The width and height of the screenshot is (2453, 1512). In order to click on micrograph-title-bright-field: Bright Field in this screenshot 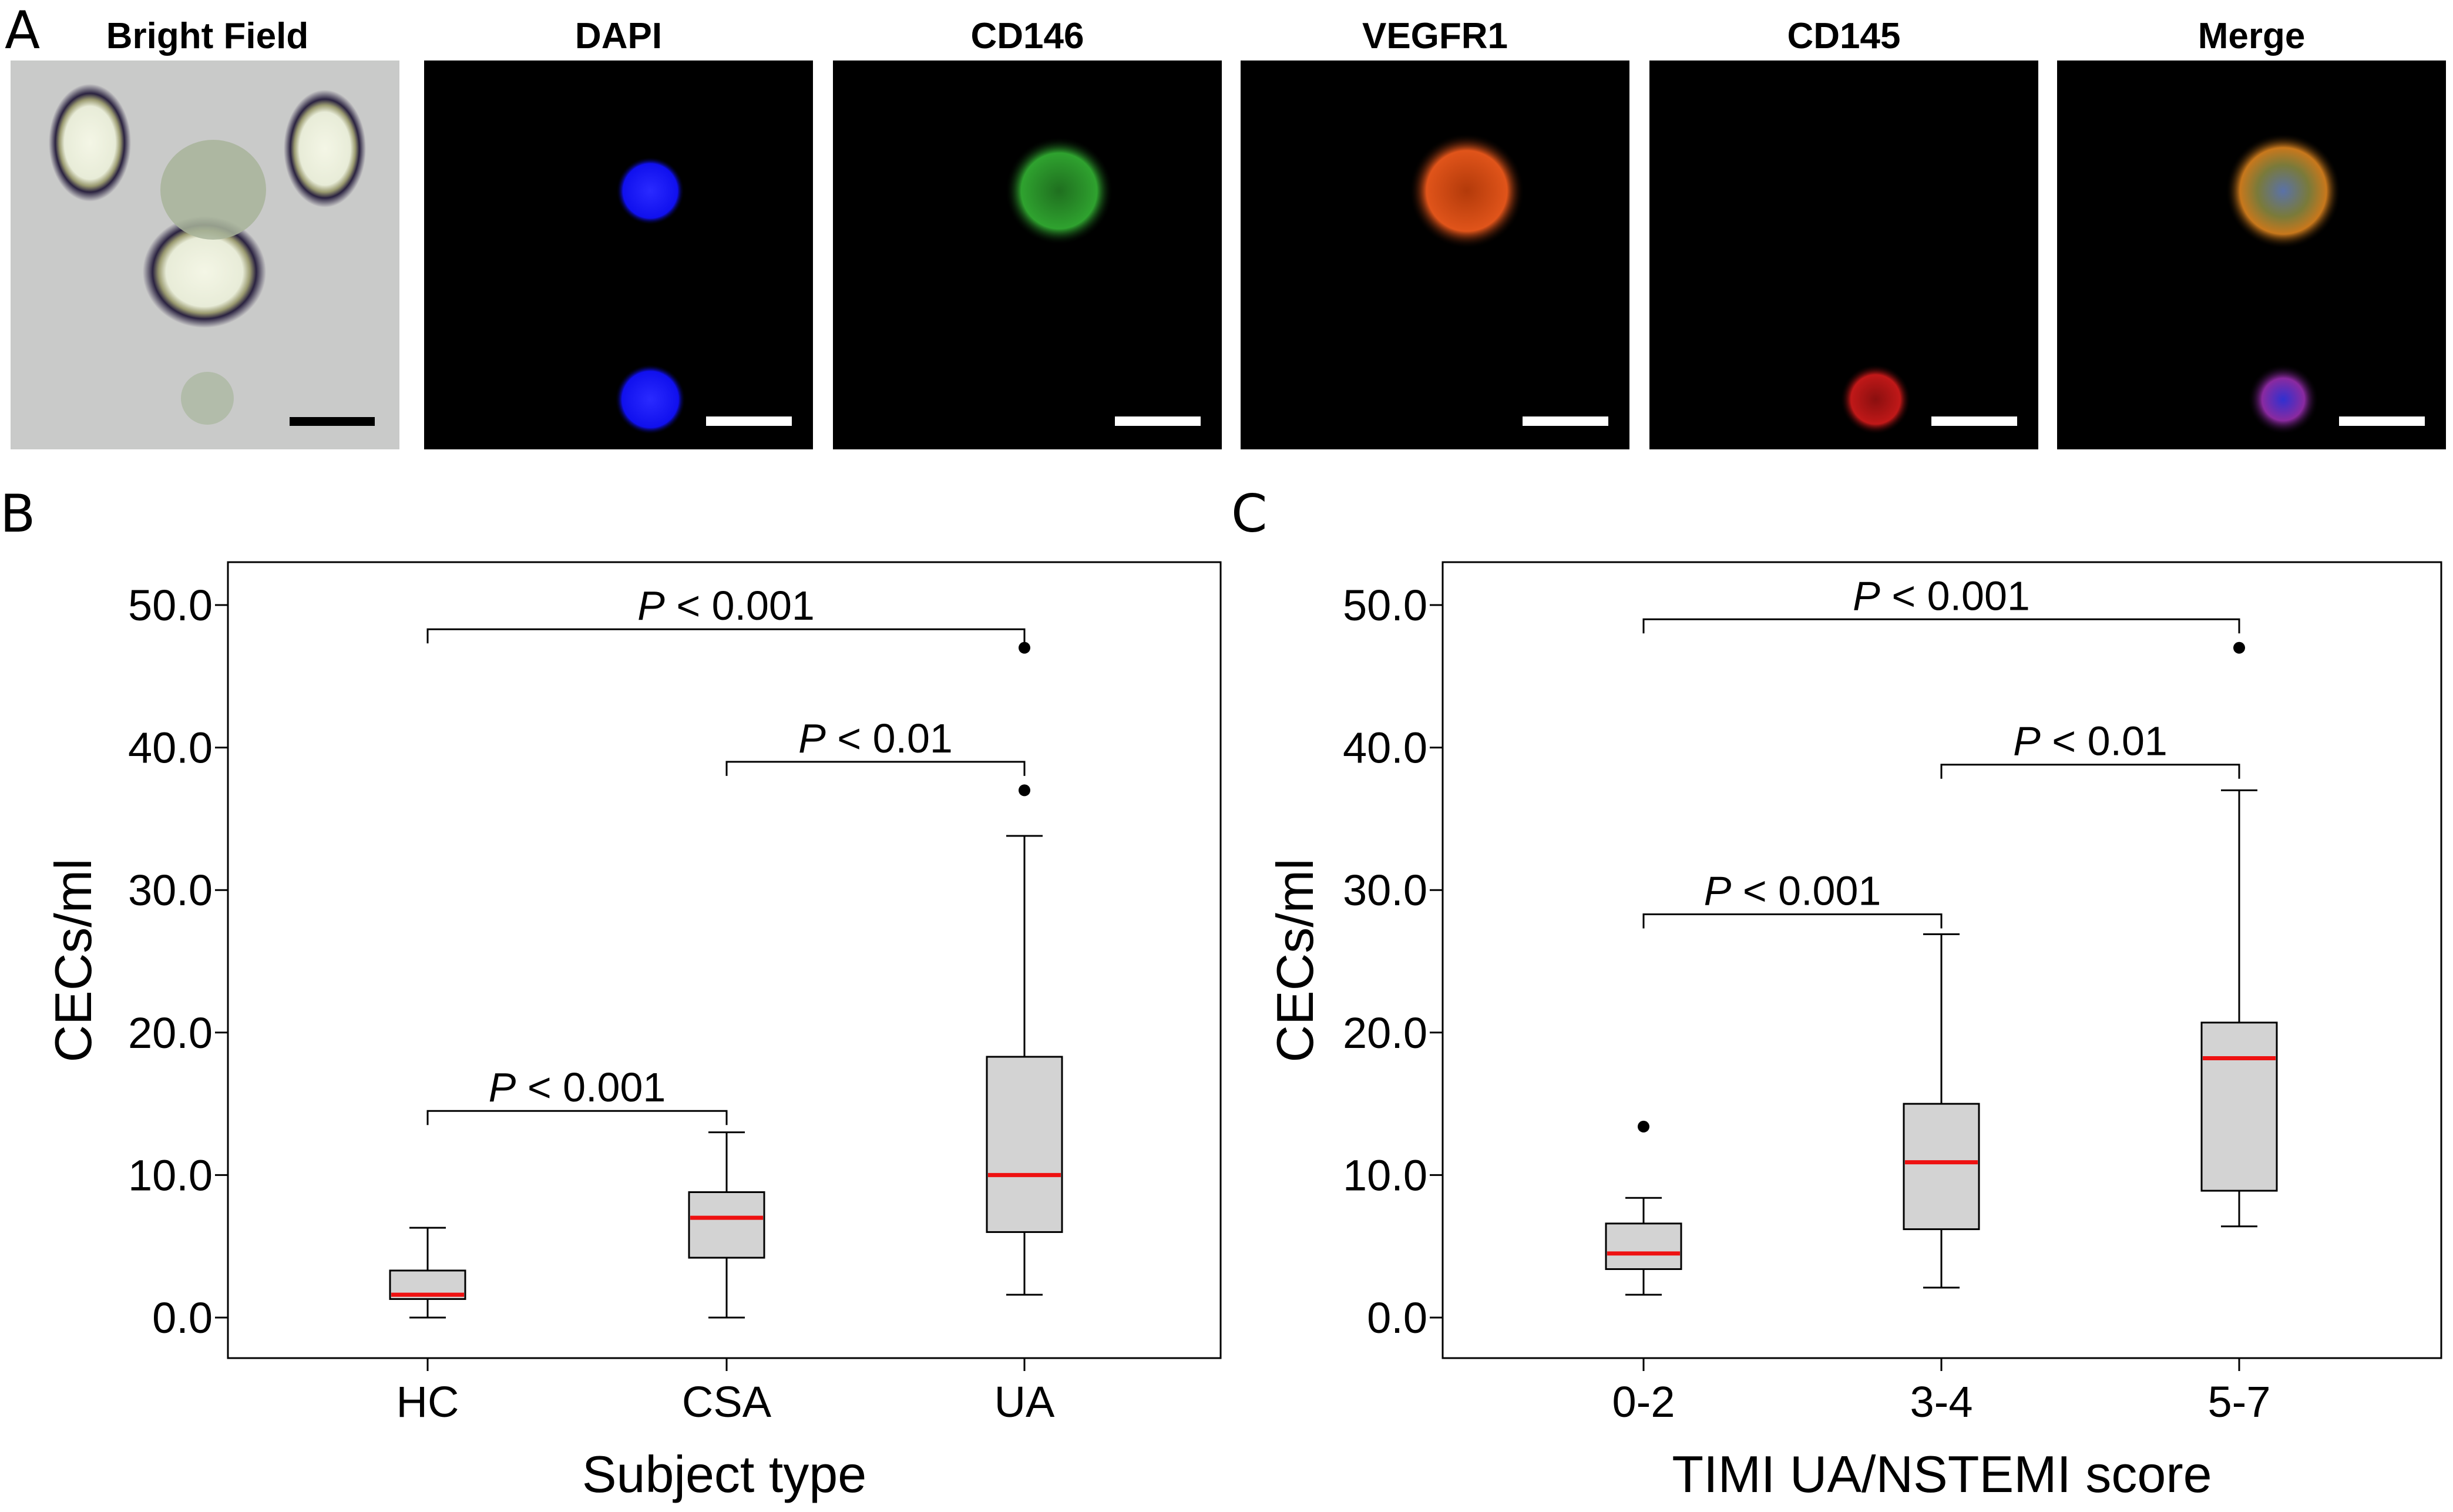, I will do `click(207, 36)`.